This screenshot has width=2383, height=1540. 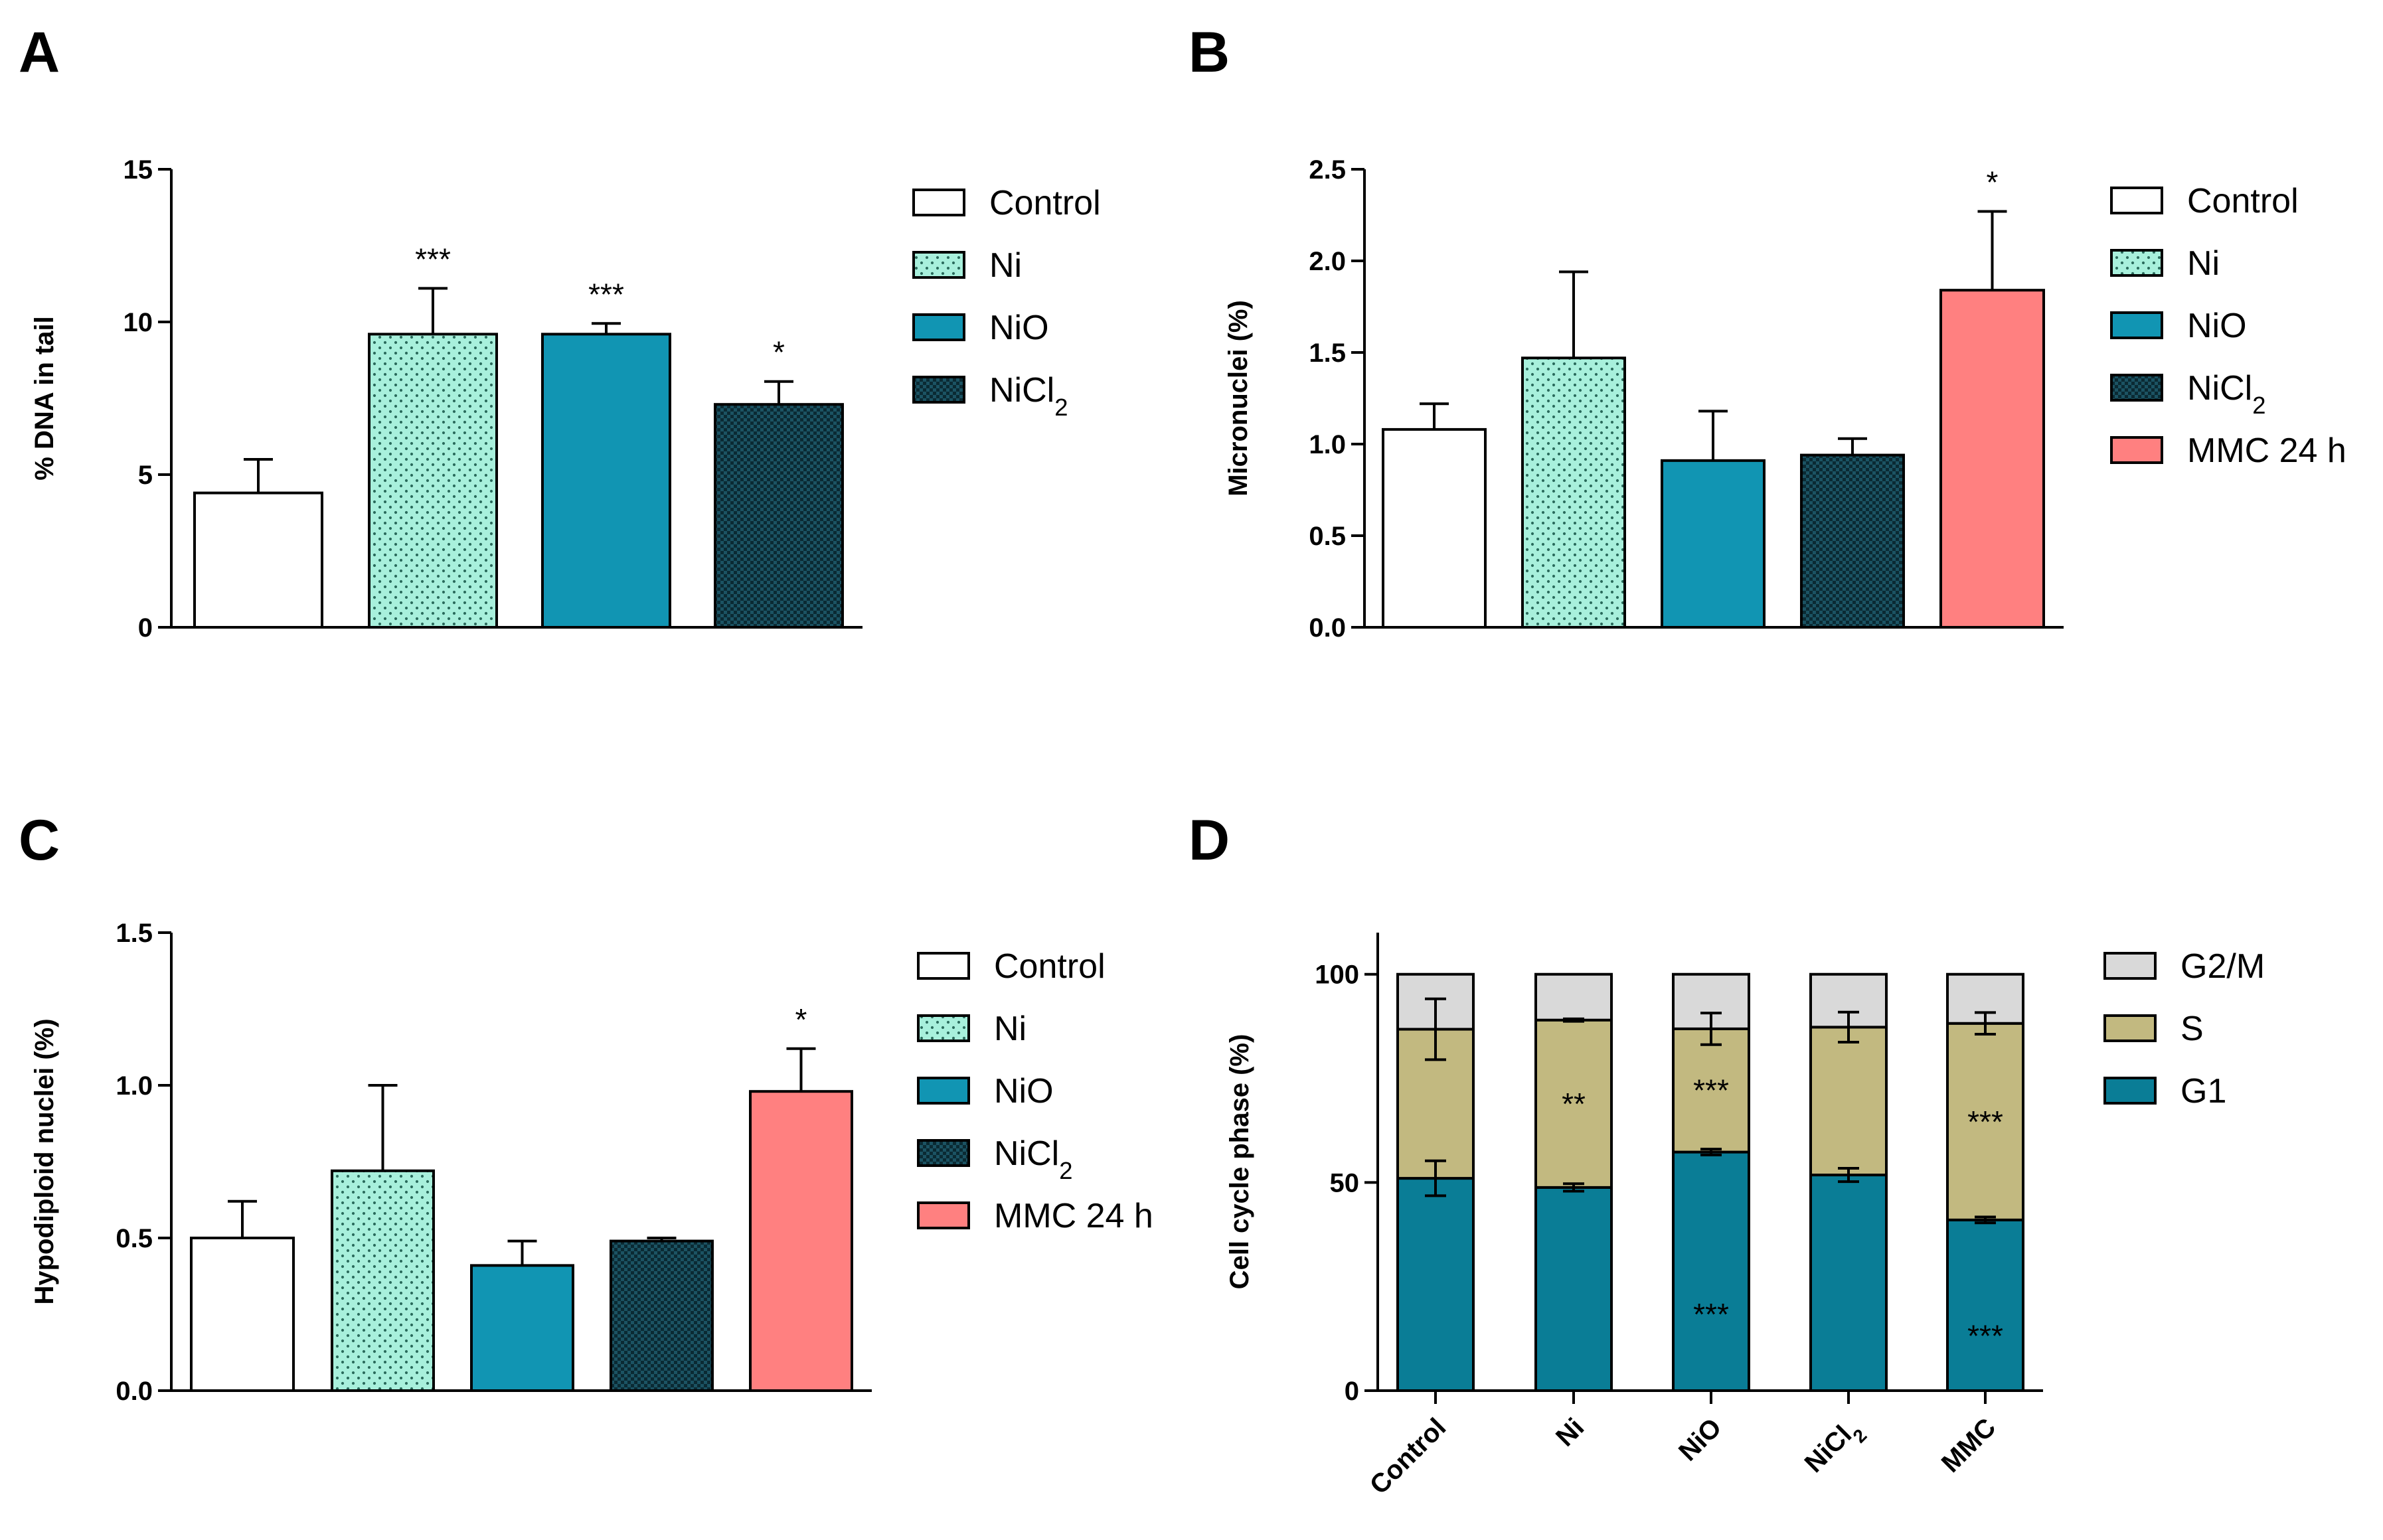 What do you see at coordinates (1713, 544) in the screenshot?
I see `panel-b-bar-nio` at bounding box center [1713, 544].